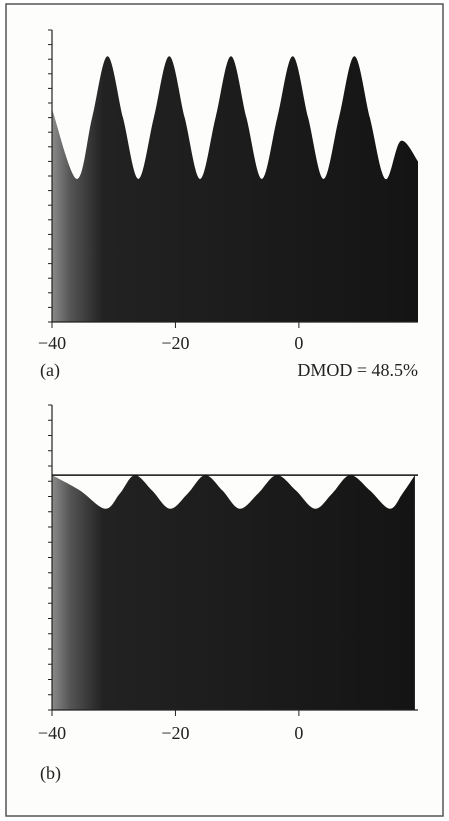  Describe the element at coordinates (50, 773) in the screenshot. I see `panel-label: (b)` at that location.